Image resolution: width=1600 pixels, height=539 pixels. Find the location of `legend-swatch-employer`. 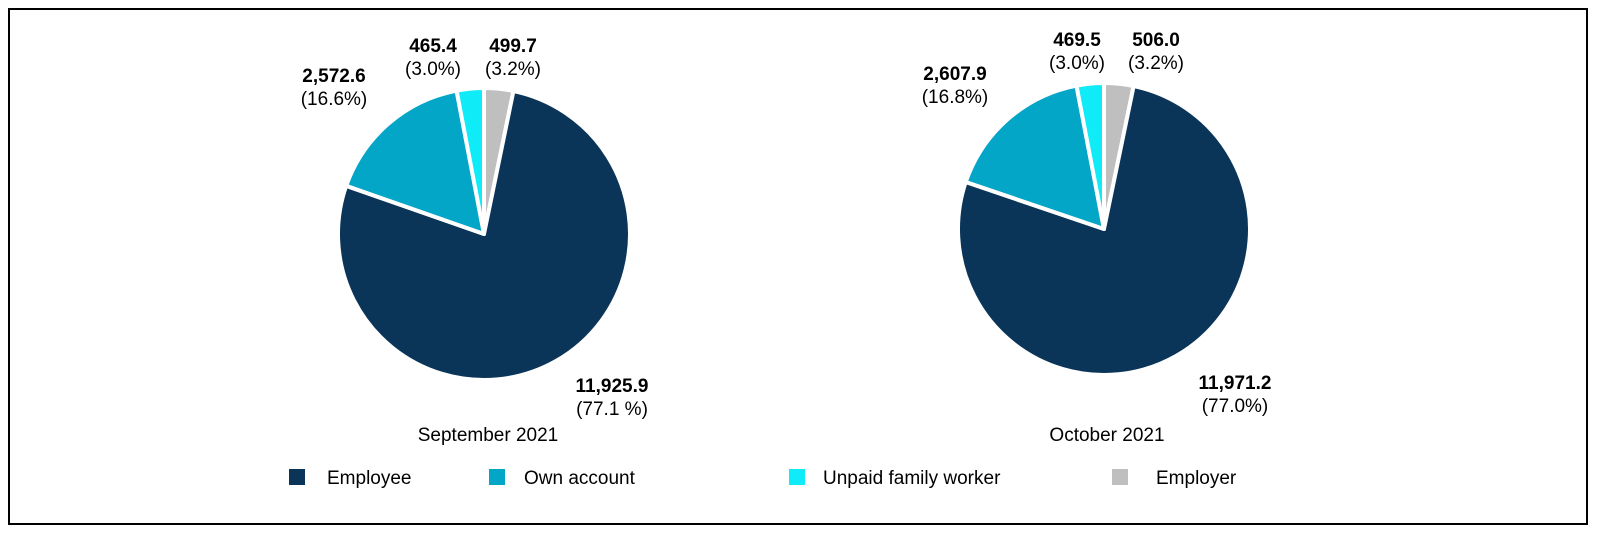

legend-swatch-employer is located at coordinates (1120, 477).